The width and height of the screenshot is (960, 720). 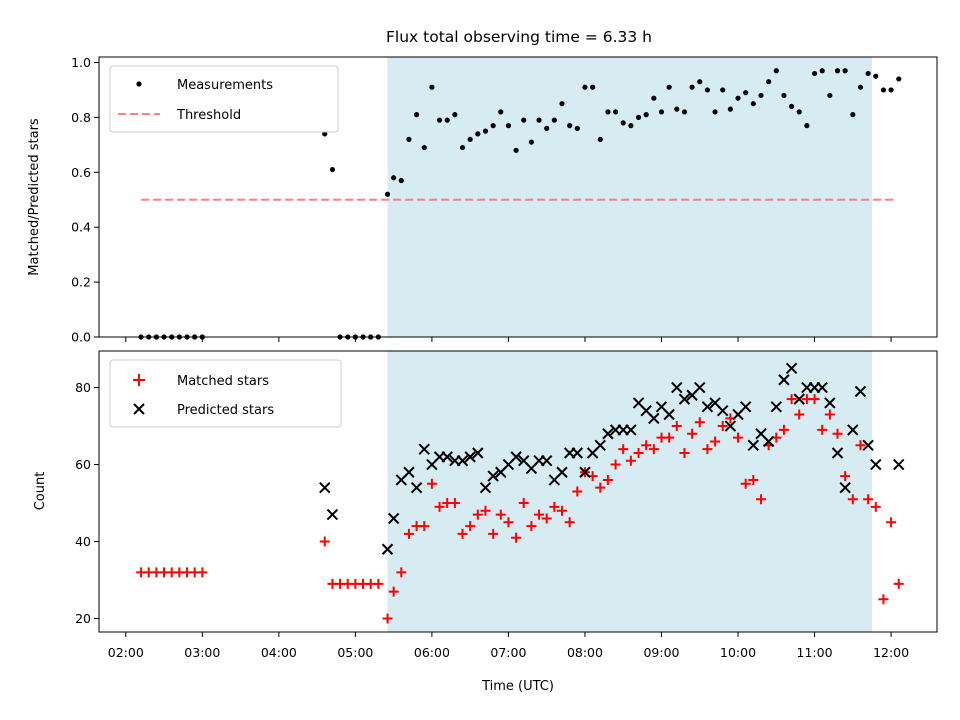 What do you see at coordinates (738, 652) in the screenshot?
I see `x-tick-label: 10:00` at bounding box center [738, 652].